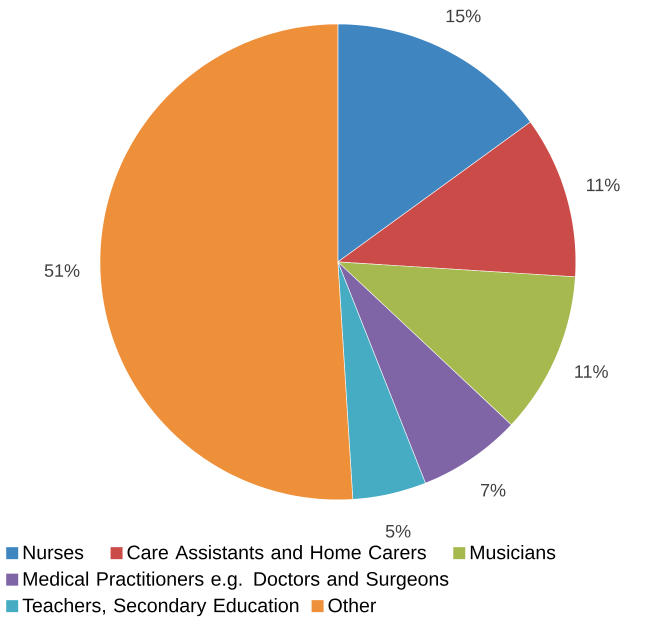 The height and width of the screenshot is (628, 651). What do you see at coordinates (54, 553) in the screenshot?
I see `legend-label: Nurses` at bounding box center [54, 553].